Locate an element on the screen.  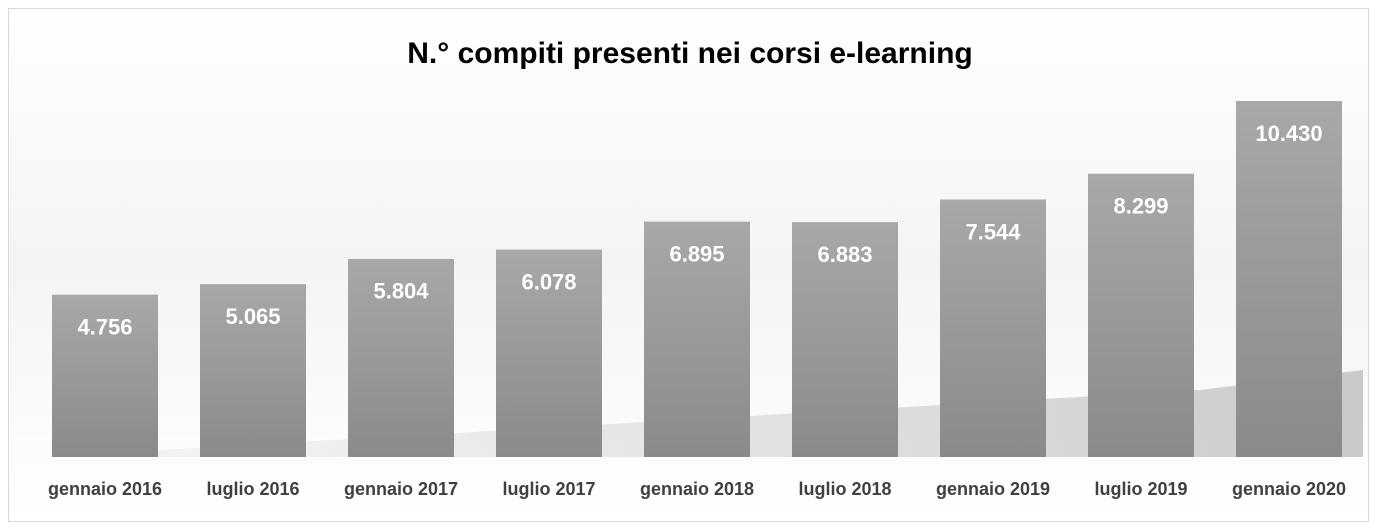
value-label: 10.430 is located at coordinates (1288, 133).